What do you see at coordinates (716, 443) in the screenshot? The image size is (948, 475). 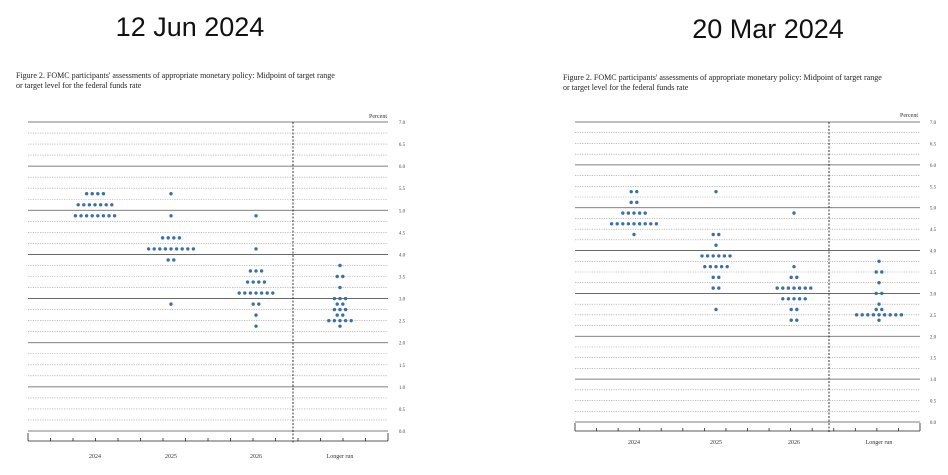 I see `x-category-label: 2025` at bounding box center [716, 443].